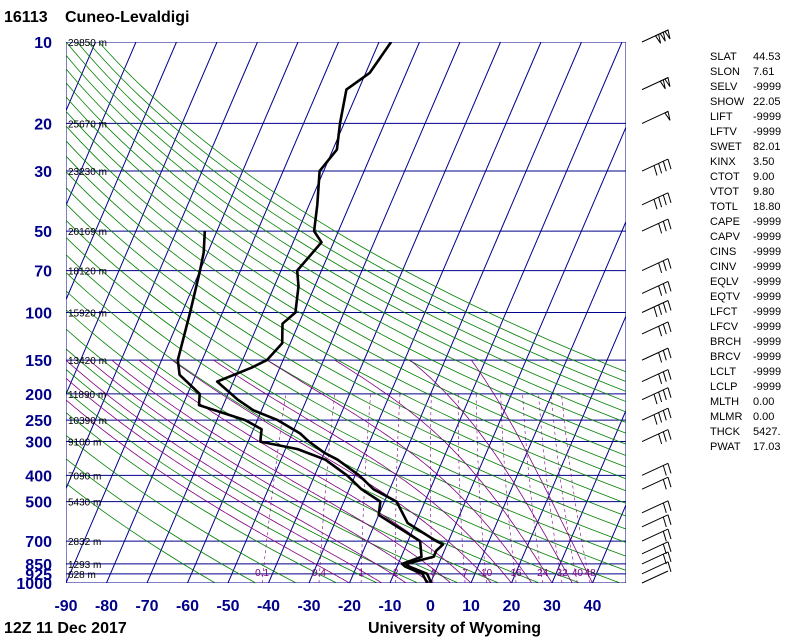 This screenshot has height=640, width=800. I want to click on index-name: KINX, so click(723, 162).